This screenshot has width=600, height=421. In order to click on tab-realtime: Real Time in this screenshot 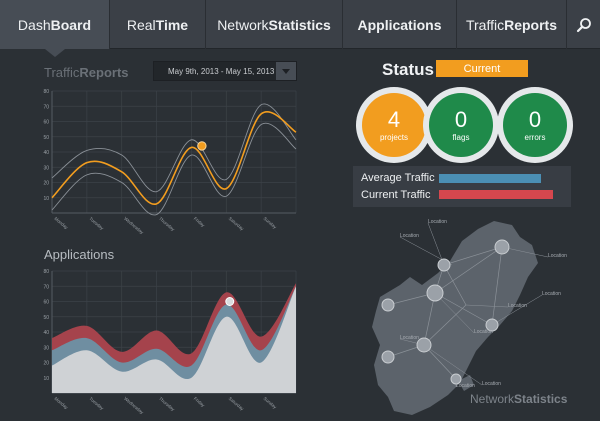, I will do `click(158, 24)`.